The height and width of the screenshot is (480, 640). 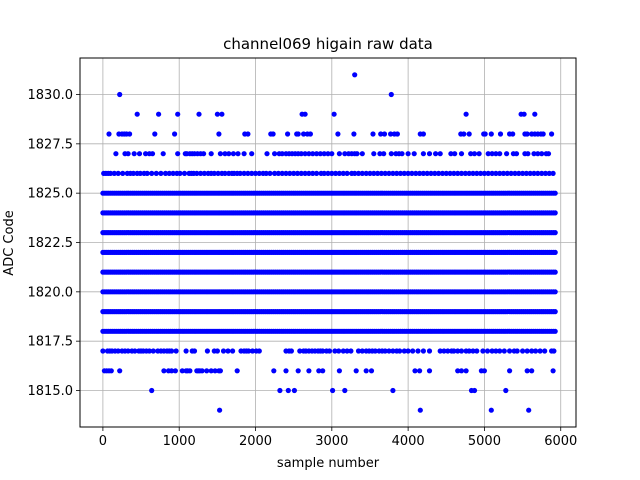 What do you see at coordinates (51, 144) in the screenshot?
I see `y-tick-label: 1827.5` at bounding box center [51, 144].